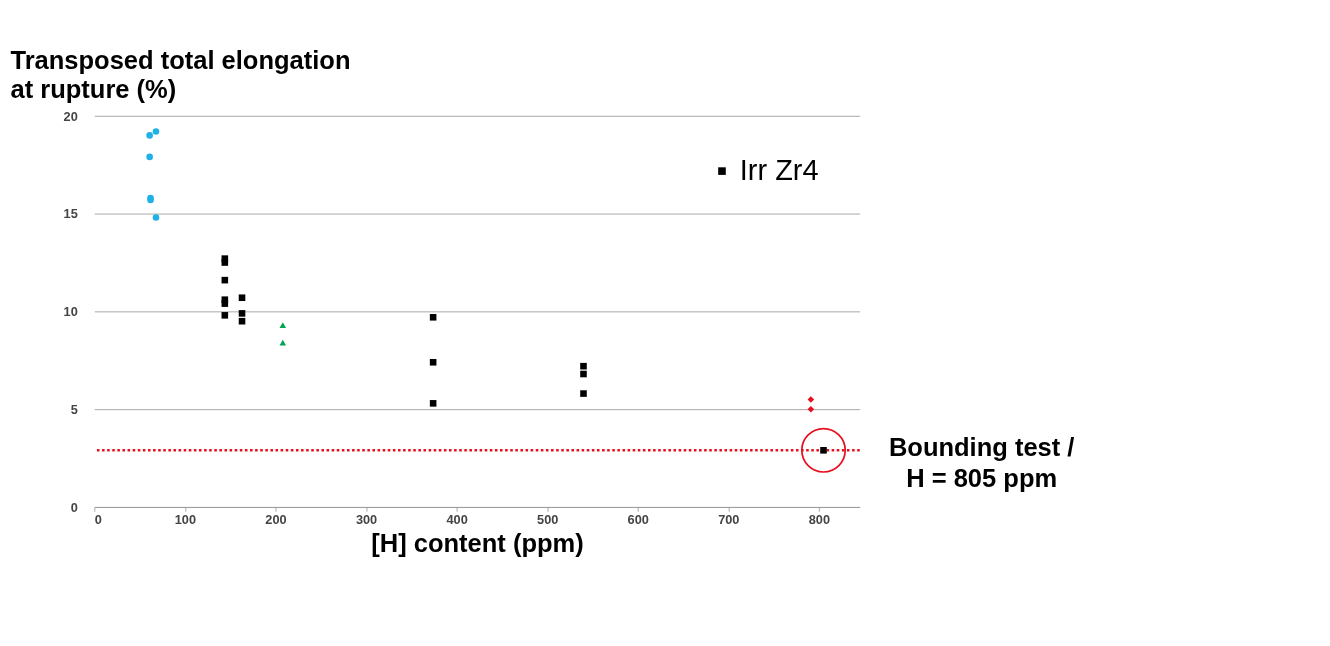 This screenshot has width=1330, height=646. What do you see at coordinates (70, 116) in the screenshot?
I see `y-tick-label: 20` at bounding box center [70, 116].